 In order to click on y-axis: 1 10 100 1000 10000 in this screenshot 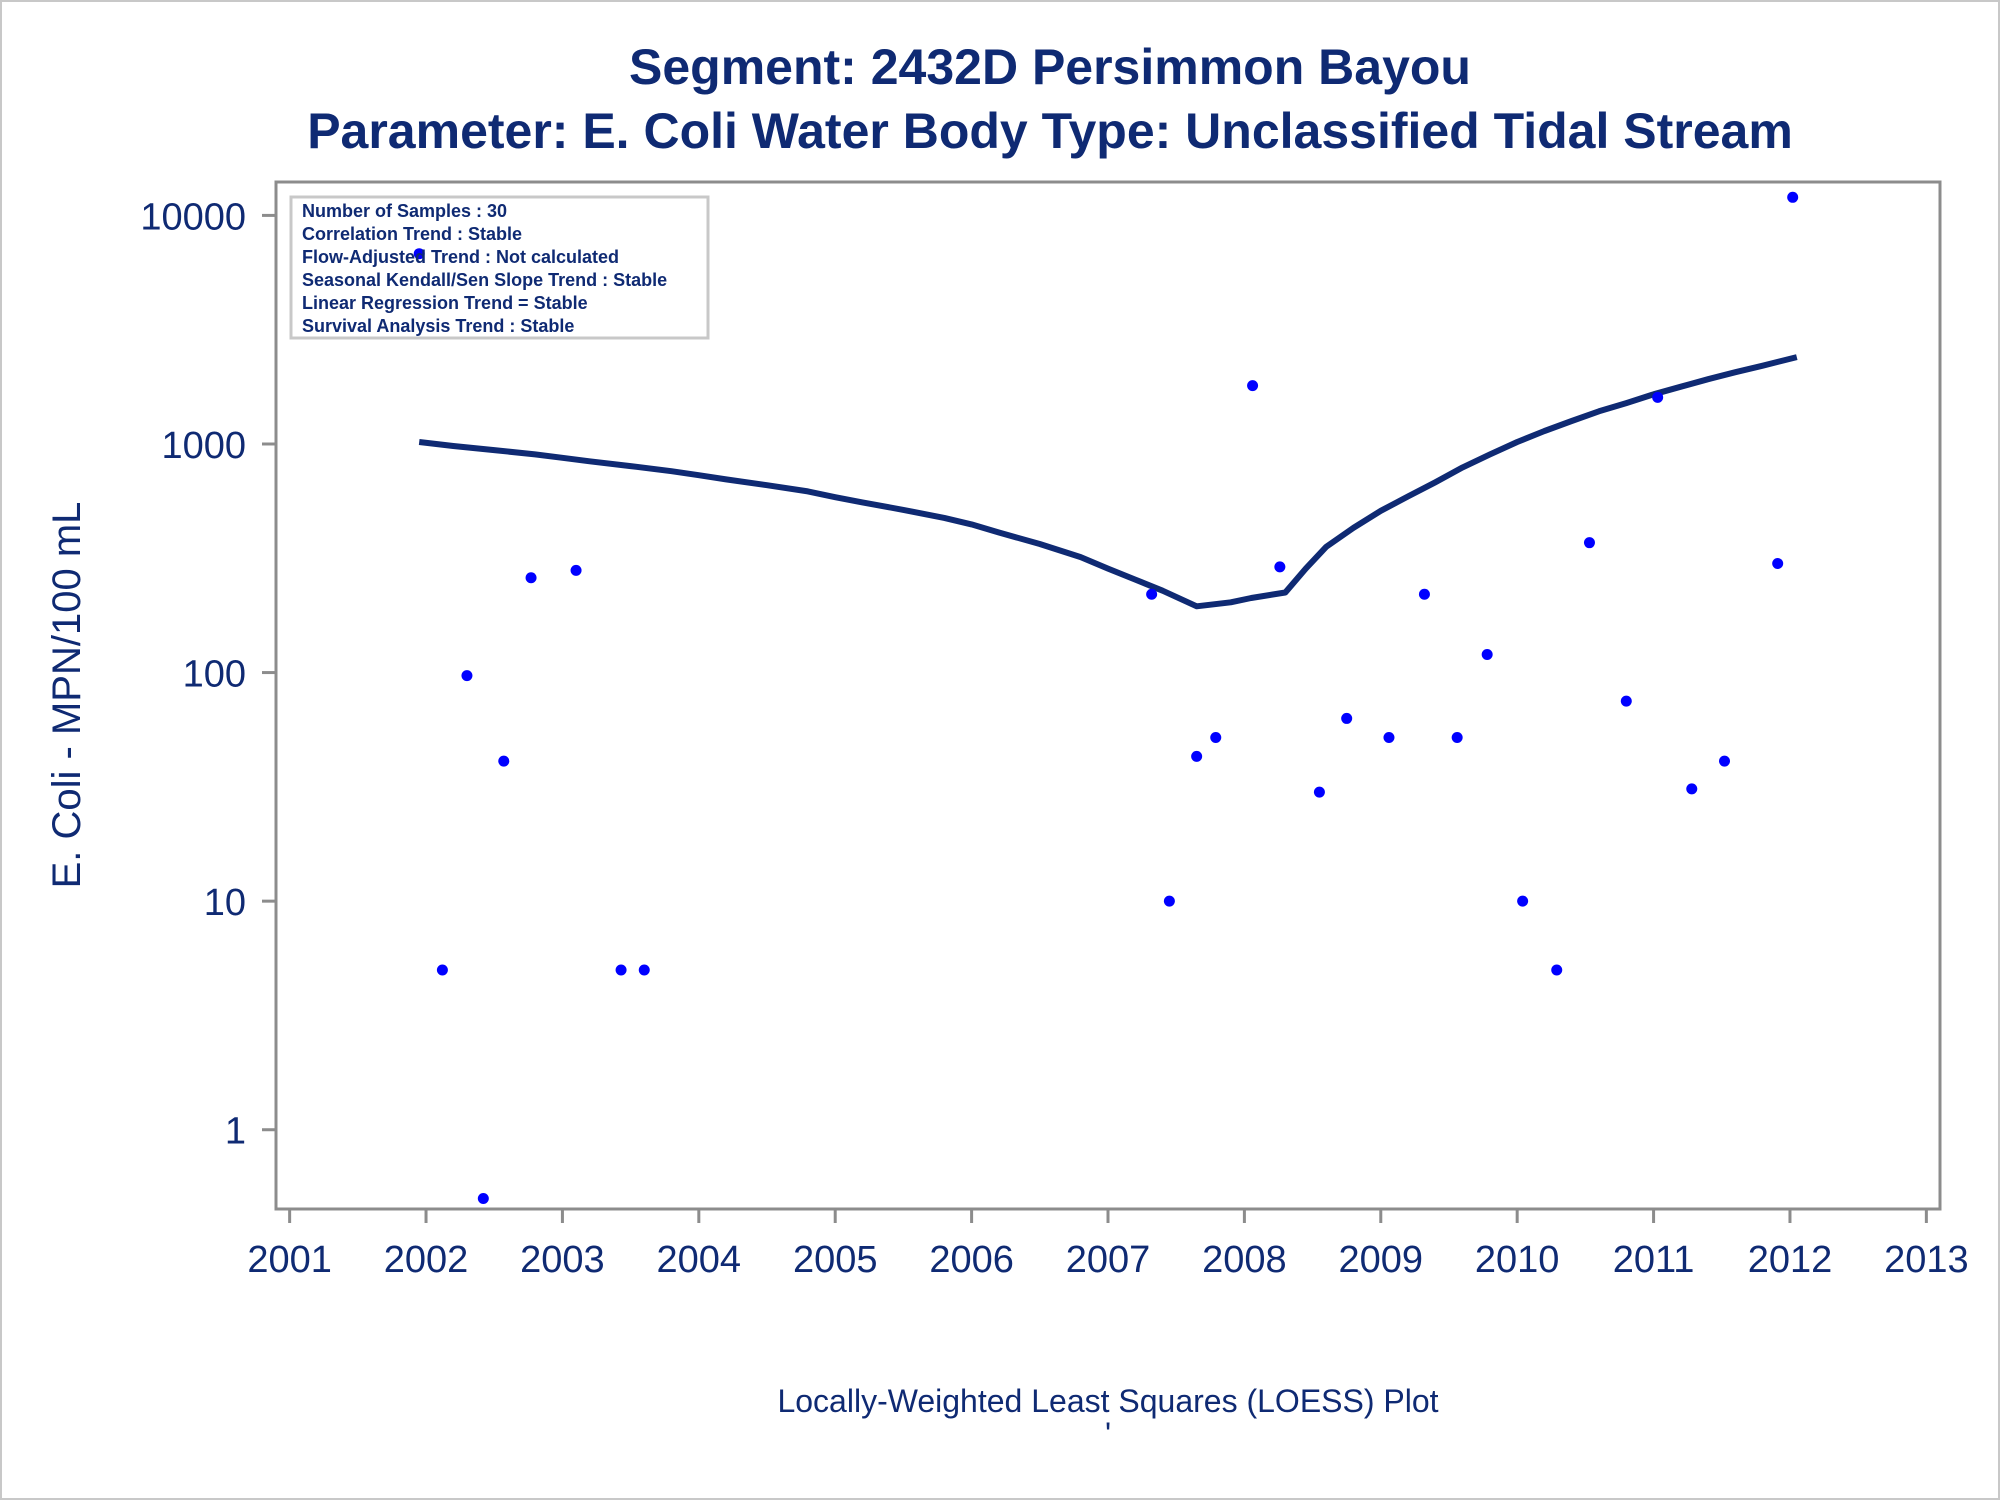, I will do `click(208, 674)`.